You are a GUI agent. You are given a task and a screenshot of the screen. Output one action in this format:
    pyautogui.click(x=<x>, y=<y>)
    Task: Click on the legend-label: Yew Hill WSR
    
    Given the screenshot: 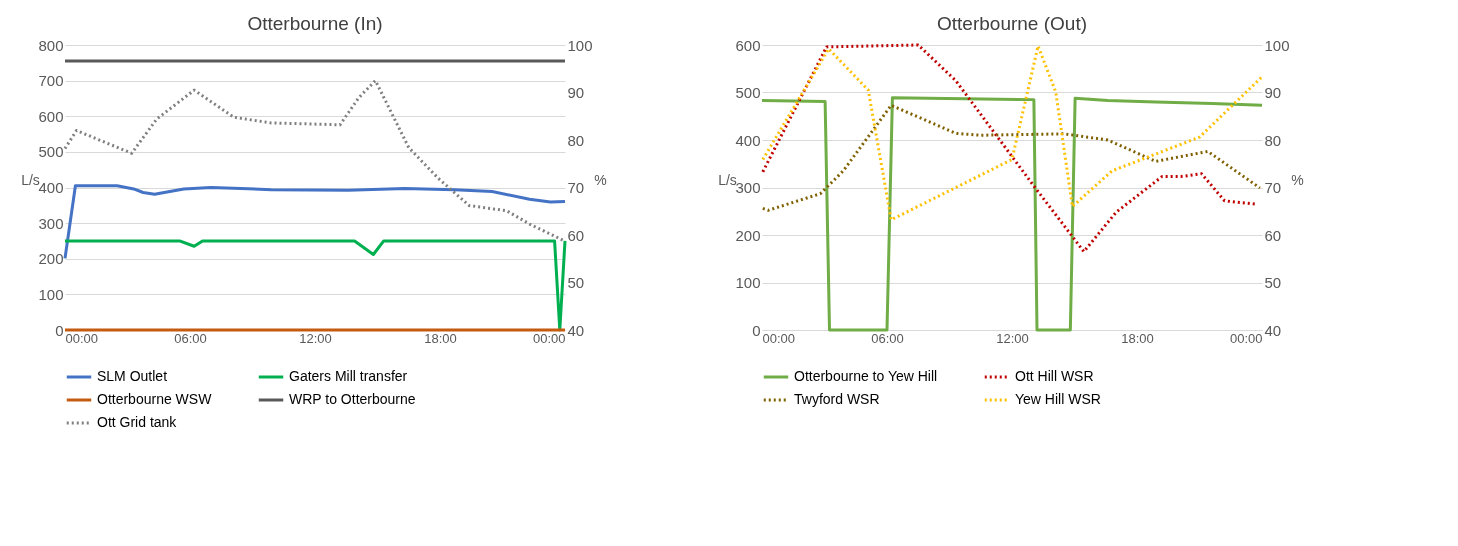 What is the action you would take?
    pyautogui.click(x=1058, y=399)
    